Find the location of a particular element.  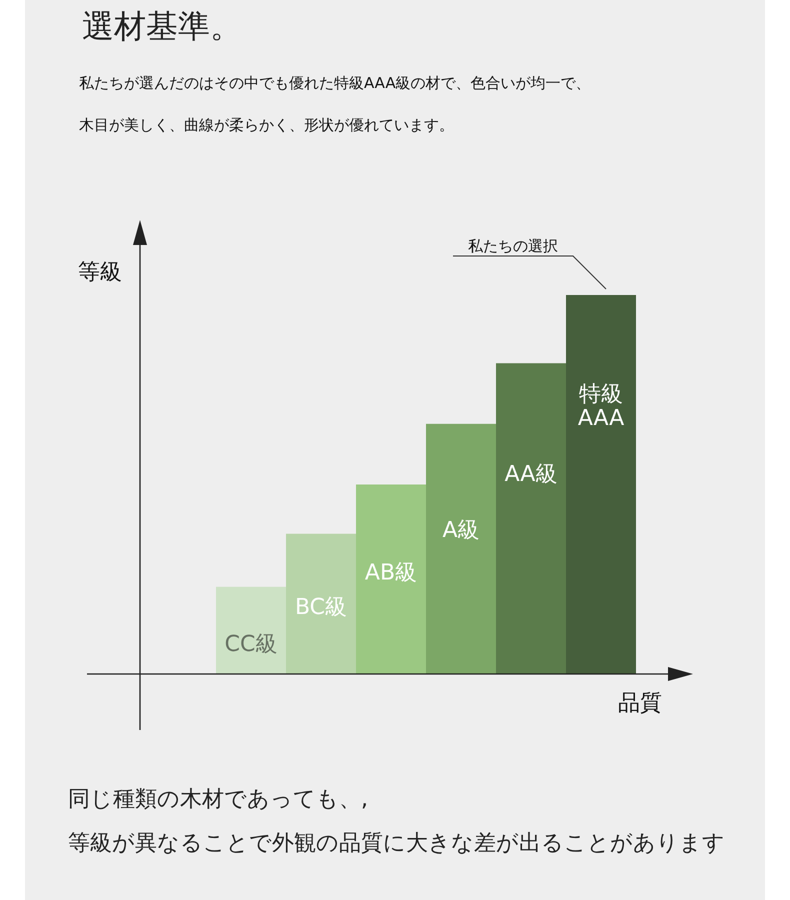

x-axis-title: 品質 is located at coordinates (640, 703).